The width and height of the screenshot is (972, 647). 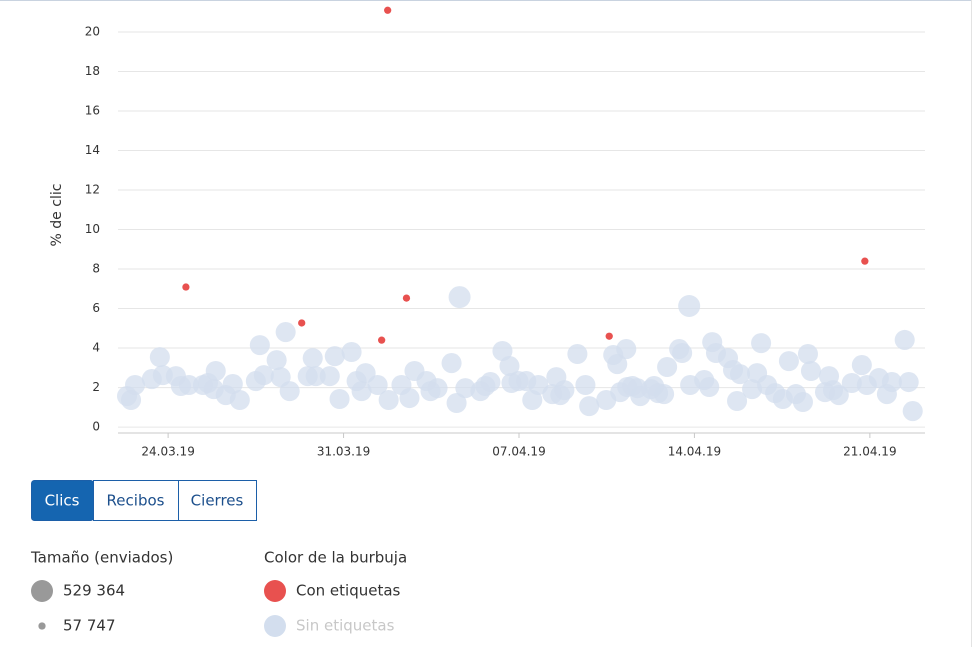 What do you see at coordinates (343, 452) in the screenshot?
I see `x-tick-label: 31.03.19` at bounding box center [343, 452].